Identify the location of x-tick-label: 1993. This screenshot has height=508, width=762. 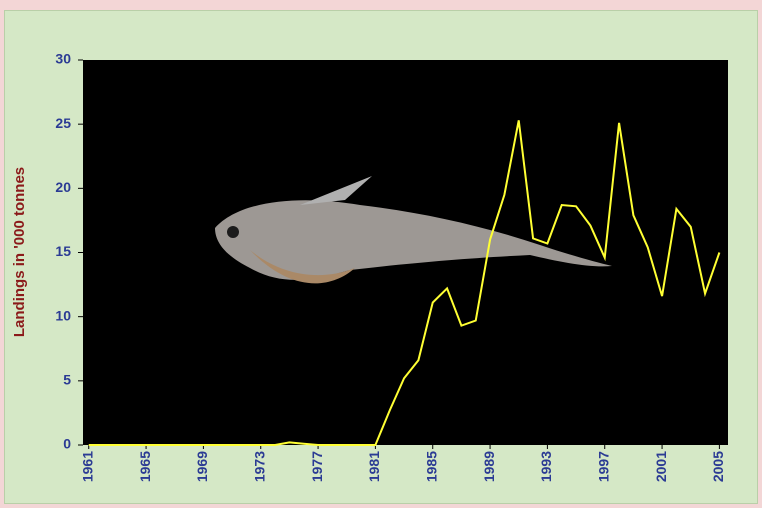
(546, 466).